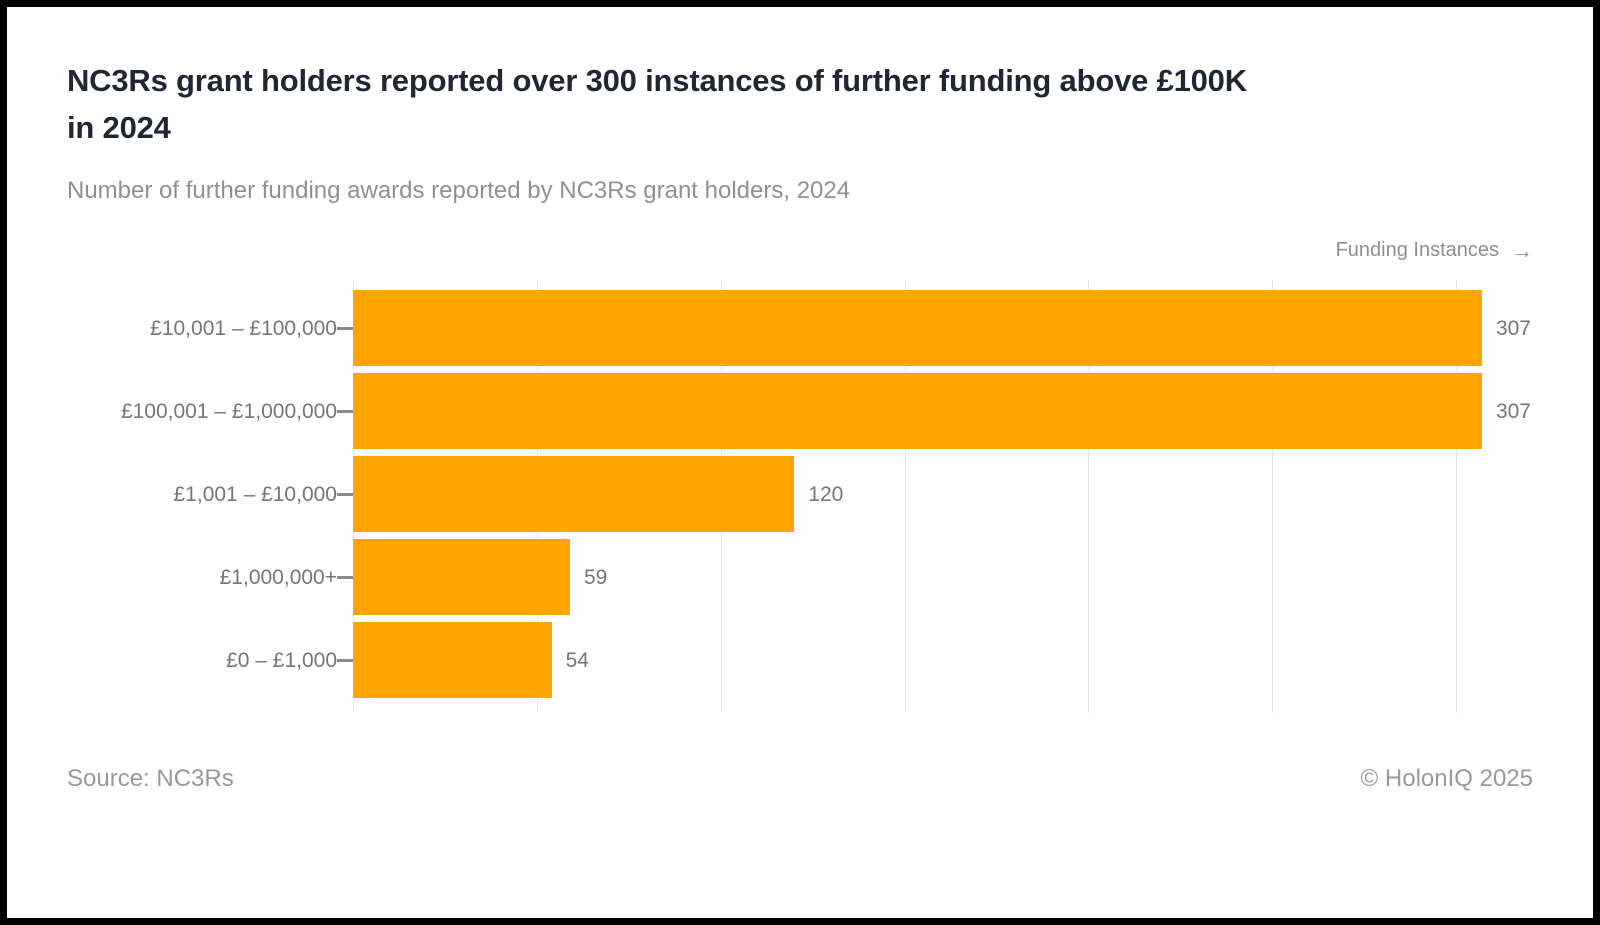 Image resolution: width=1600 pixels, height=925 pixels. I want to click on bar-area-2: 120, so click(923, 494).